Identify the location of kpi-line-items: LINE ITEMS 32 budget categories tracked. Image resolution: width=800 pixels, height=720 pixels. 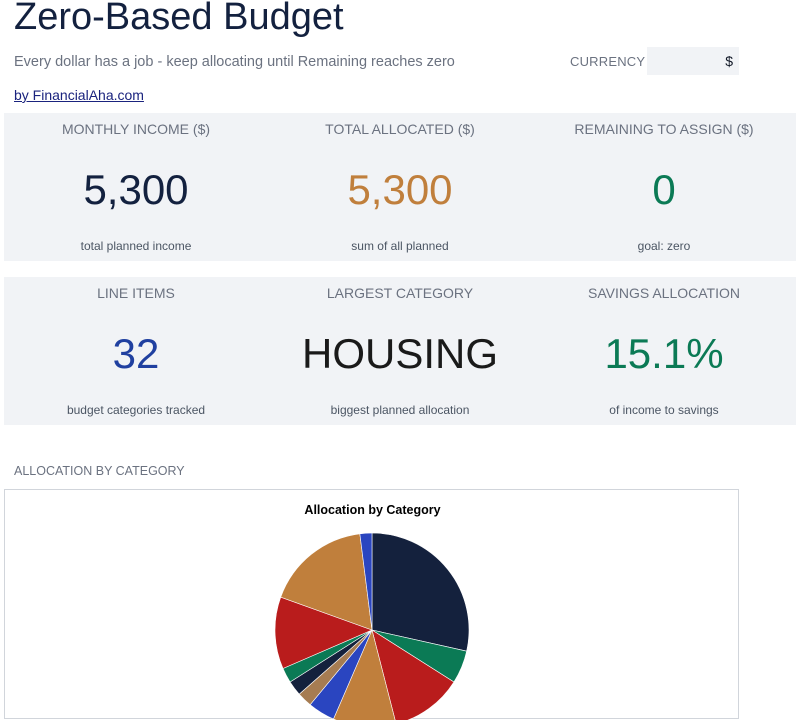
(136, 351).